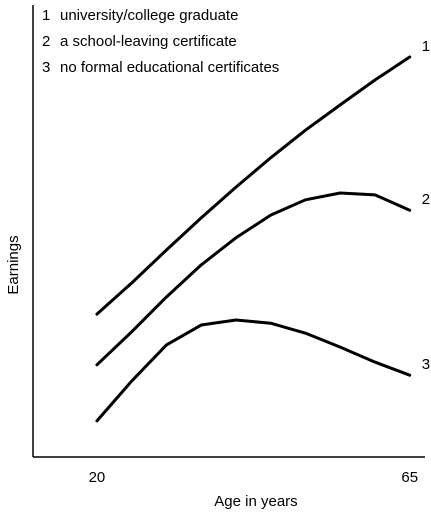  What do you see at coordinates (426, 46) in the screenshot?
I see `series-end-label: 1` at bounding box center [426, 46].